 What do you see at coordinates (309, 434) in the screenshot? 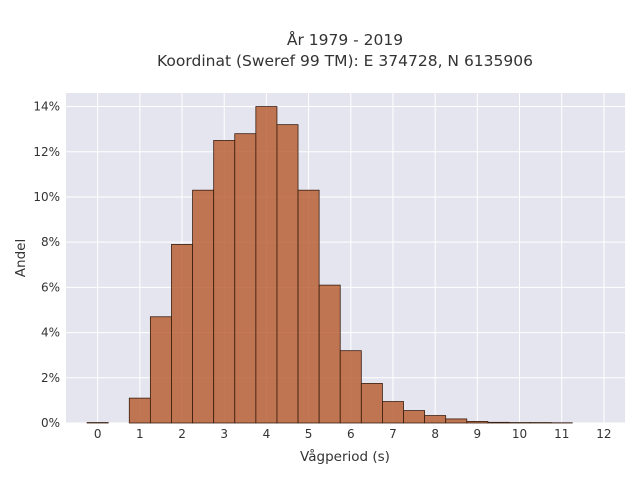
I see `x-tick-label: 5` at bounding box center [309, 434].